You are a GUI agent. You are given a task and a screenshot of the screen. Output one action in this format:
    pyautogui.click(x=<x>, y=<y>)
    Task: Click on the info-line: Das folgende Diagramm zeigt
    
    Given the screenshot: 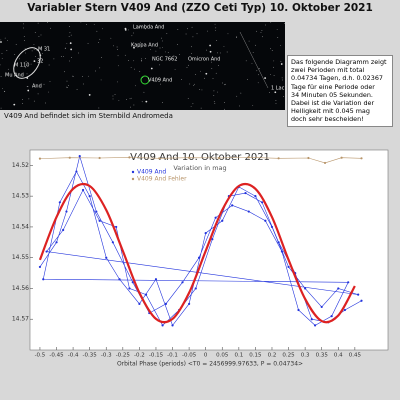 What is the action you would take?
    pyautogui.click(x=339, y=62)
    